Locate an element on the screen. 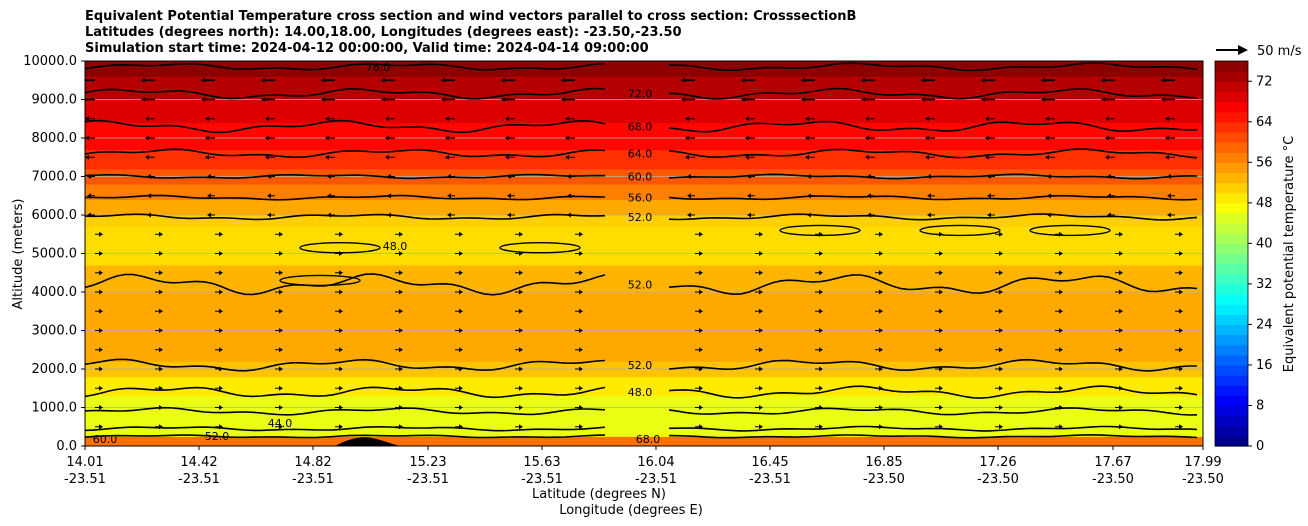 This screenshot has height=526, width=1308. theta-e-band is located at coordinates (644, 246).